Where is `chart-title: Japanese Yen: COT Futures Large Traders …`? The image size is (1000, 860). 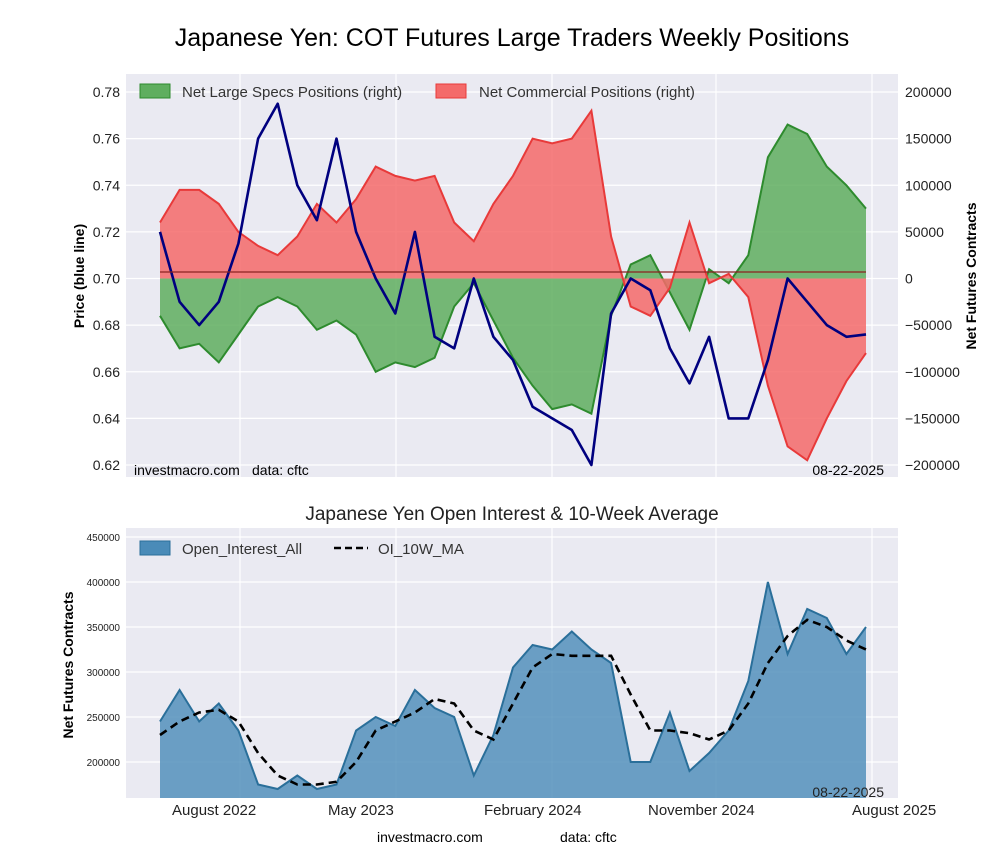
chart-title: Japanese Yen: COT Futures Large Traders … is located at coordinates (512, 38).